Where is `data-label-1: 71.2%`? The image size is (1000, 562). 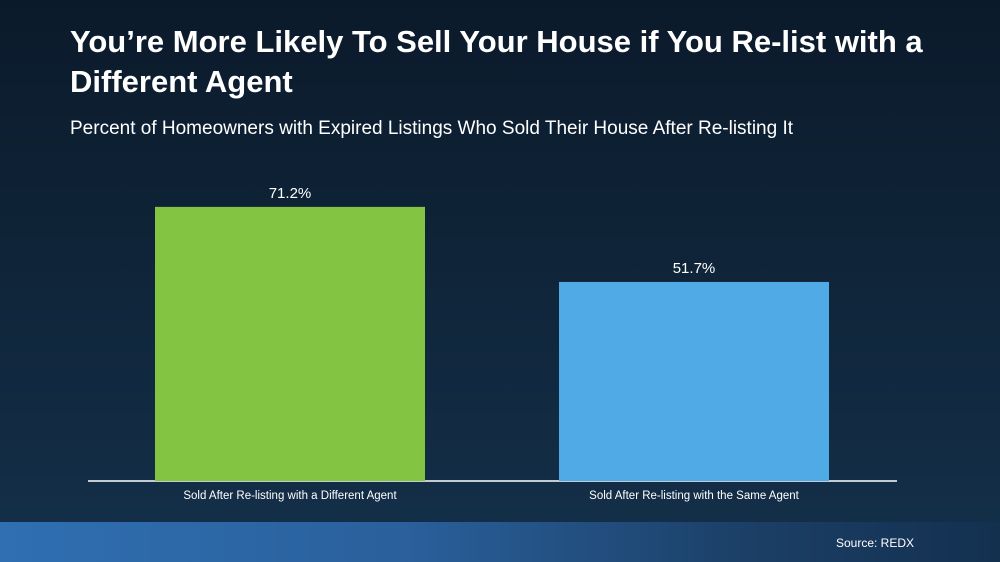 data-label-1: 71.2% is located at coordinates (290, 193).